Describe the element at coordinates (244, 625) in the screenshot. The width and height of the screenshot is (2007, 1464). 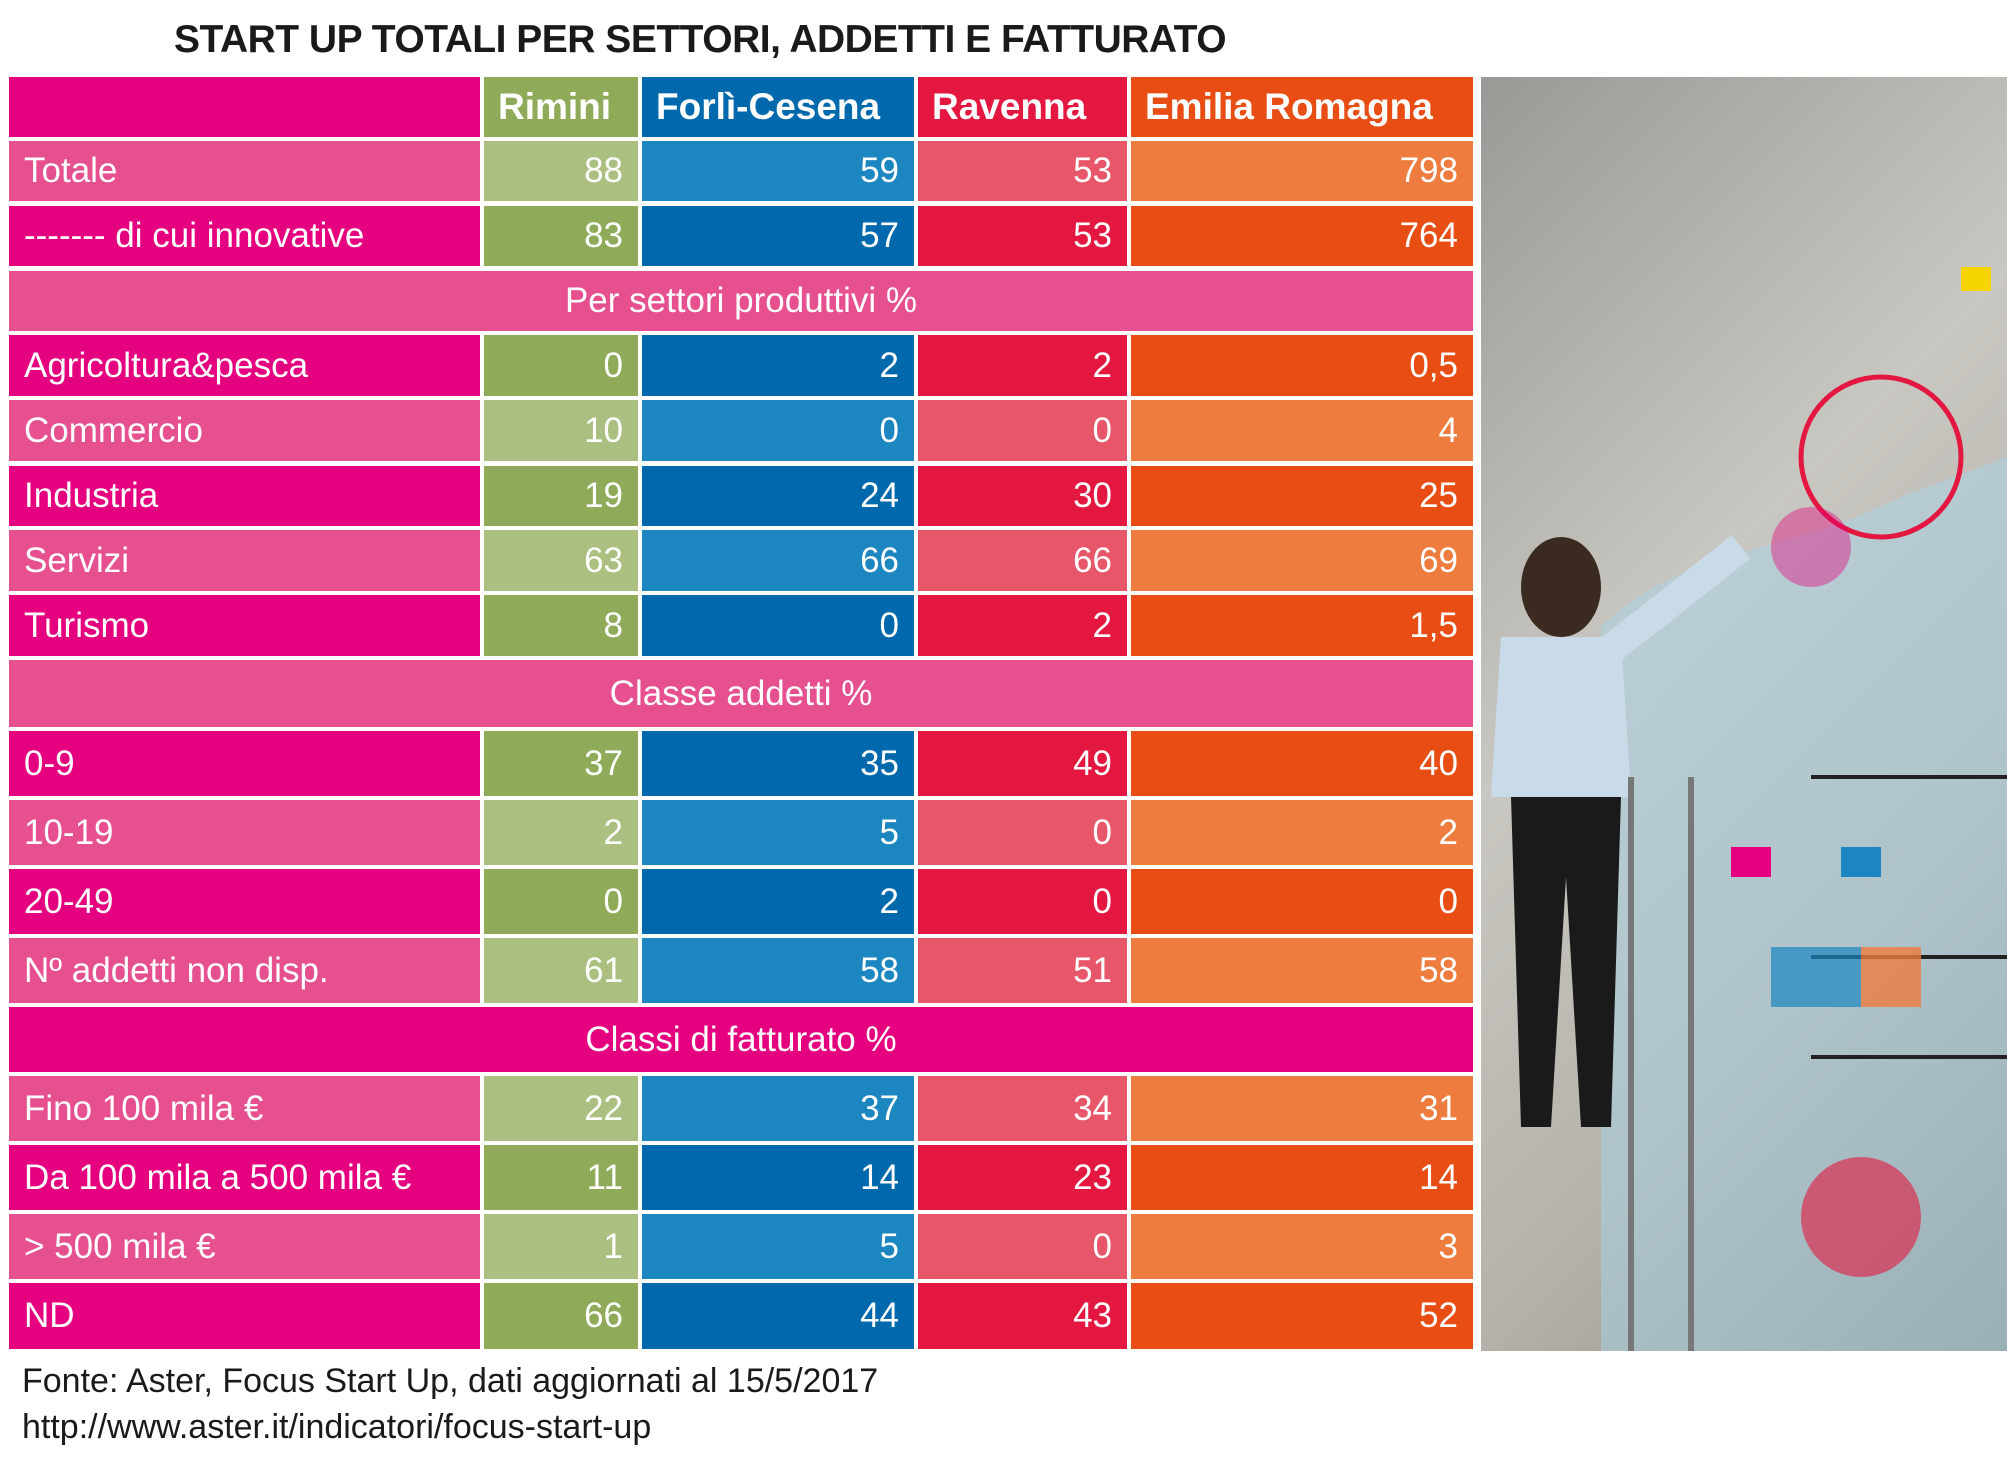
I see `row-label: Turismo` at that location.